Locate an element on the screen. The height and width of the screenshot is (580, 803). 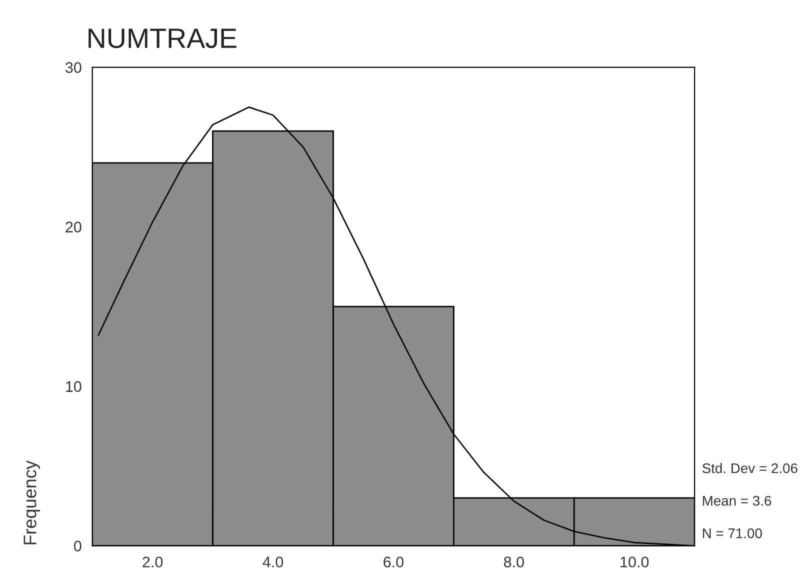
y-tick-label: 10 is located at coordinates (74, 386).